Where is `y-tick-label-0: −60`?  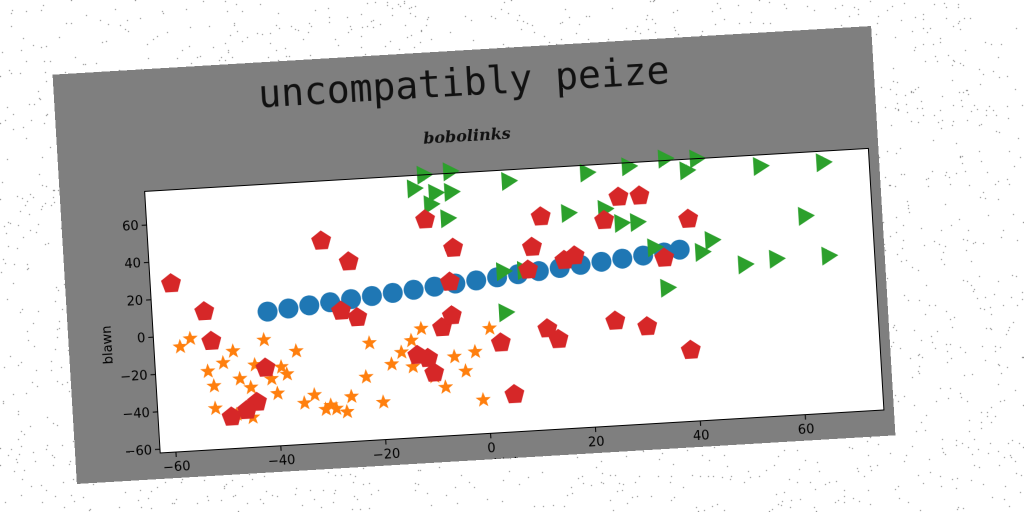 y-tick-label-0: −60 is located at coordinates (138, 451).